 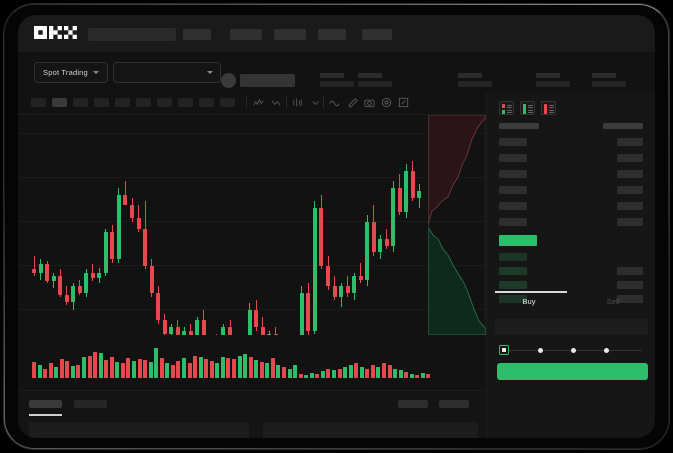 What do you see at coordinates (334, 102) in the screenshot?
I see `wave-icon` at bounding box center [334, 102].